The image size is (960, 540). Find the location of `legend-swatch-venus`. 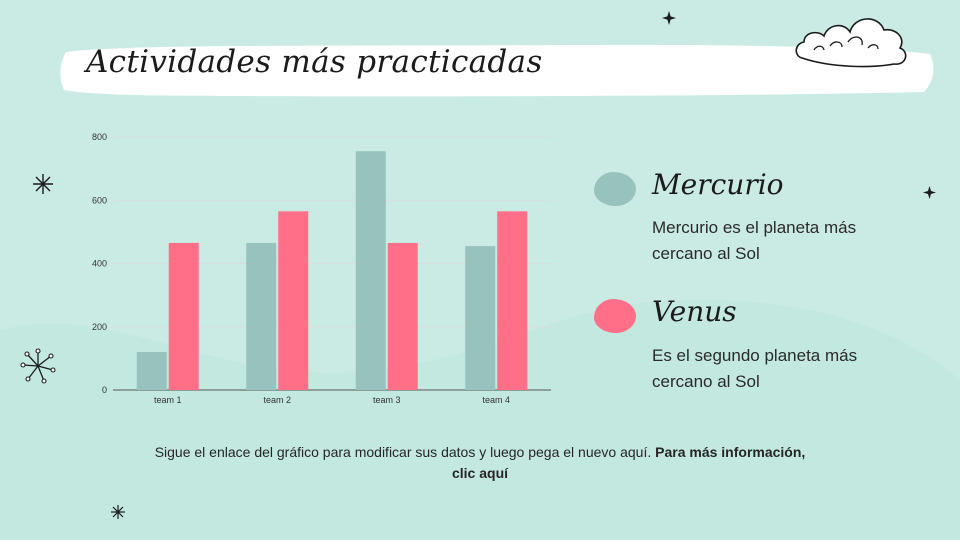

legend-swatch-venus is located at coordinates (615, 316).